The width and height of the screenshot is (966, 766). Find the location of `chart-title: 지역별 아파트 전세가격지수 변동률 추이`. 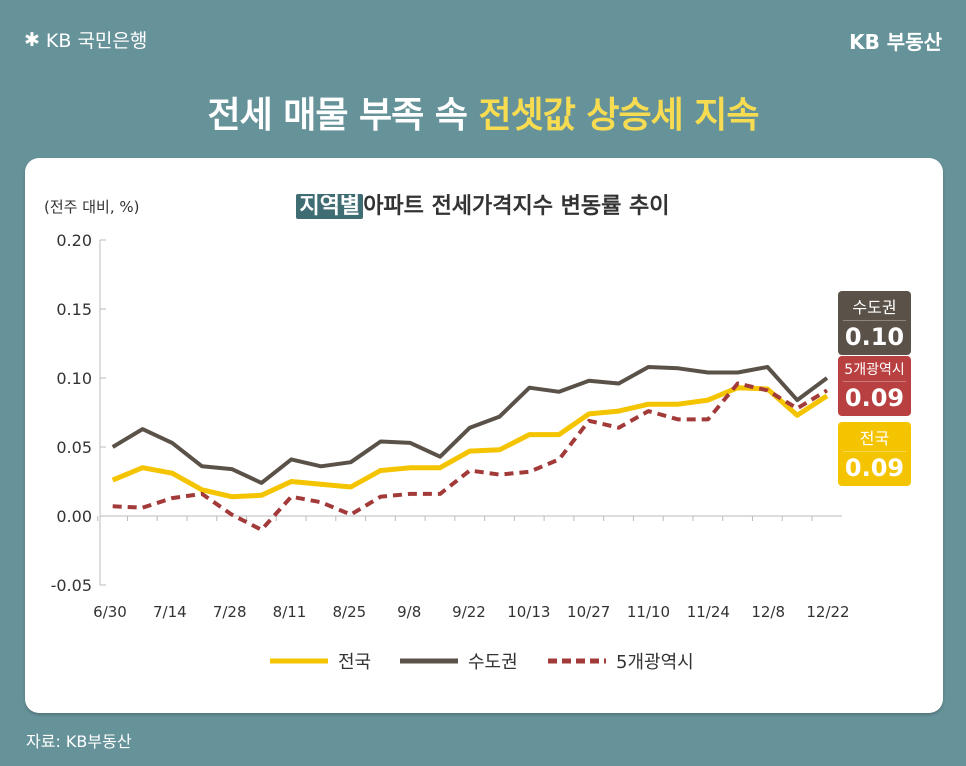

chart-title: 지역별 아파트 전세가격지수 변동률 추이 is located at coordinates (483, 204).